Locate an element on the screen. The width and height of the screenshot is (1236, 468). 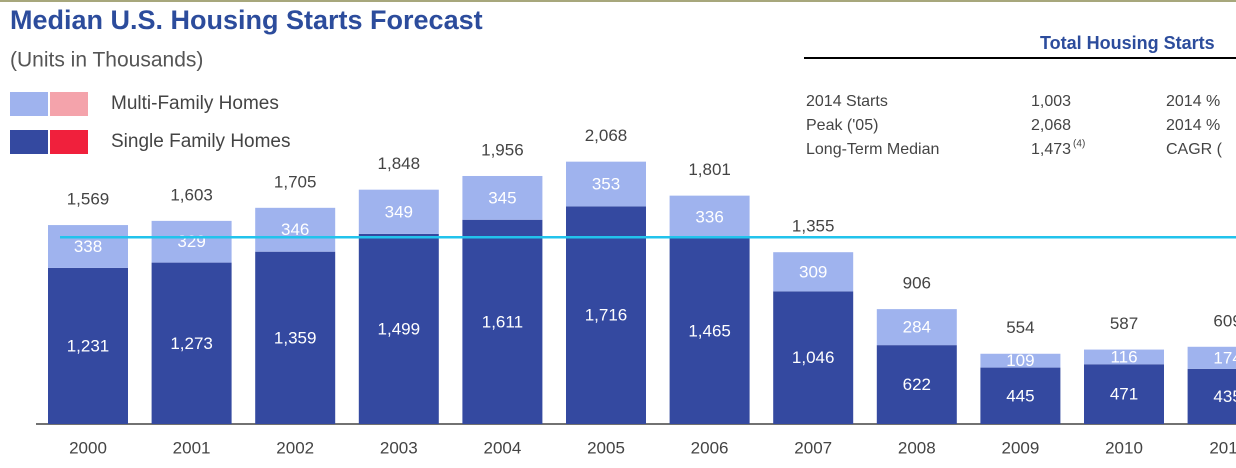
bar-total-label: 2,068 is located at coordinates (606, 135).